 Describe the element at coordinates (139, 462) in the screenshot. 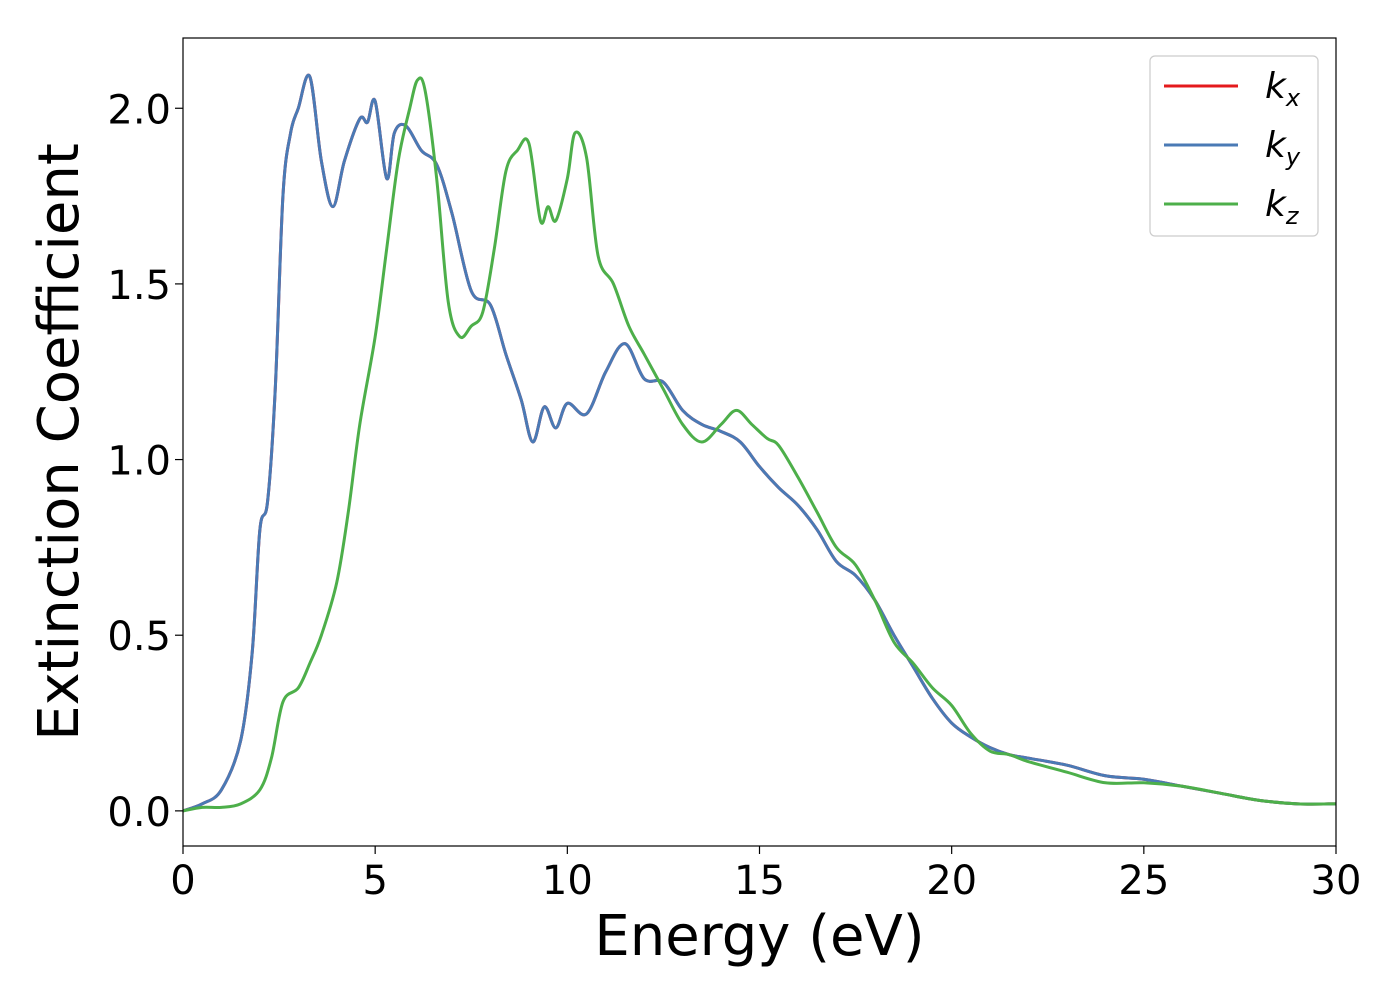

I see `y-tick-label: 1.0` at that location.